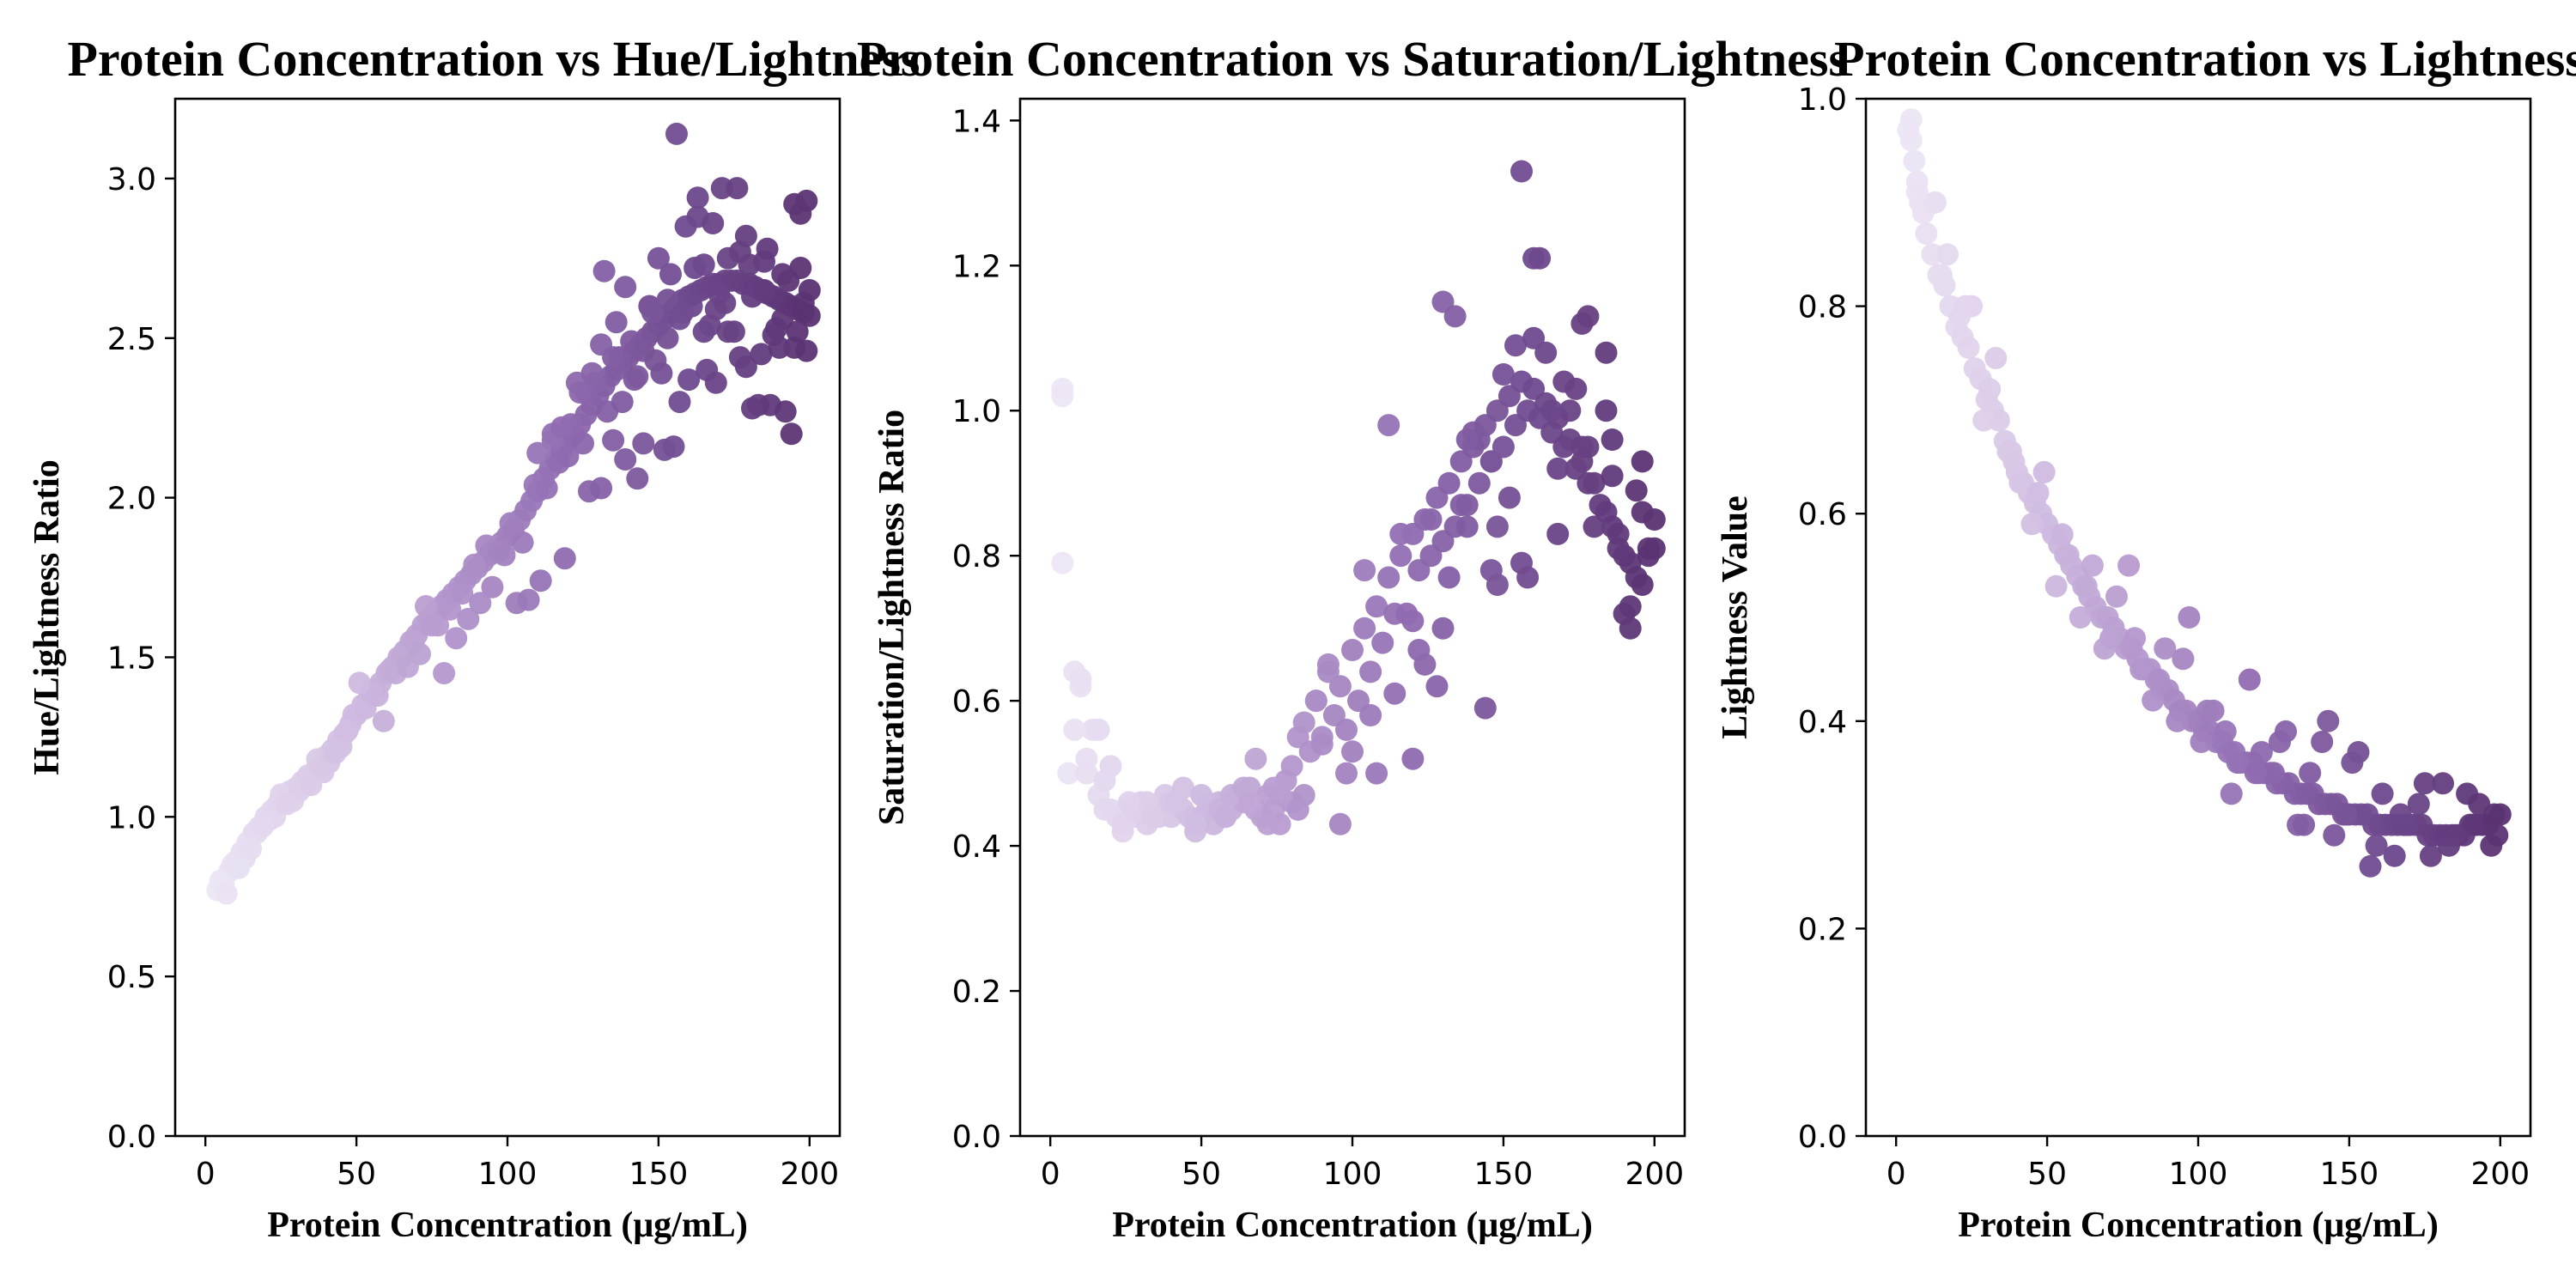 Image resolution: width=2576 pixels, height=1288 pixels. I want to click on y-tick-label: 1.5, so click(132, 658).